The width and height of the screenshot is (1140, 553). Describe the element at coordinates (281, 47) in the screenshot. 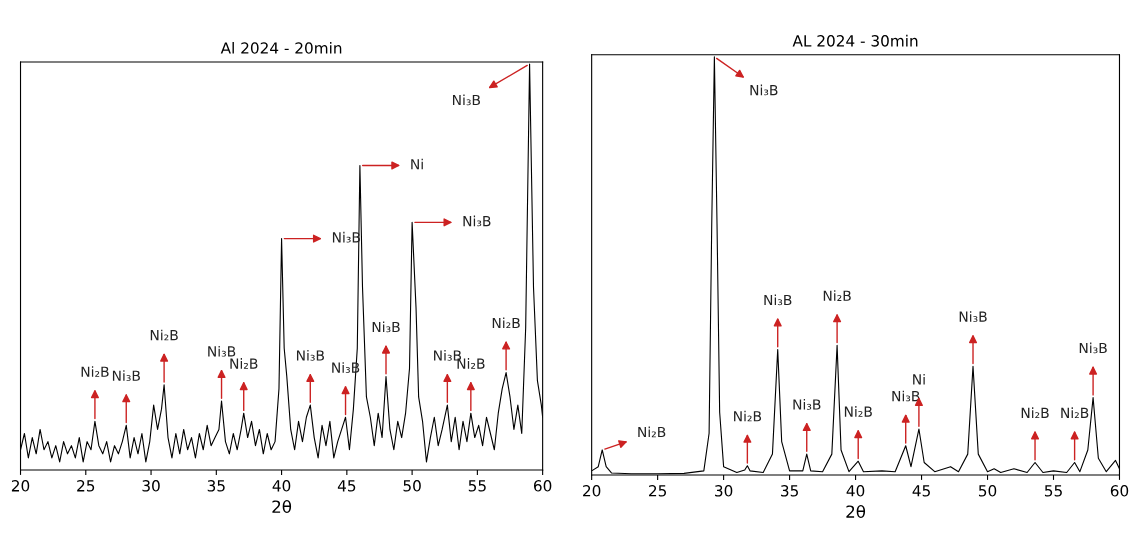

I see `chart-title: Al 2024 - 20min` at that location.